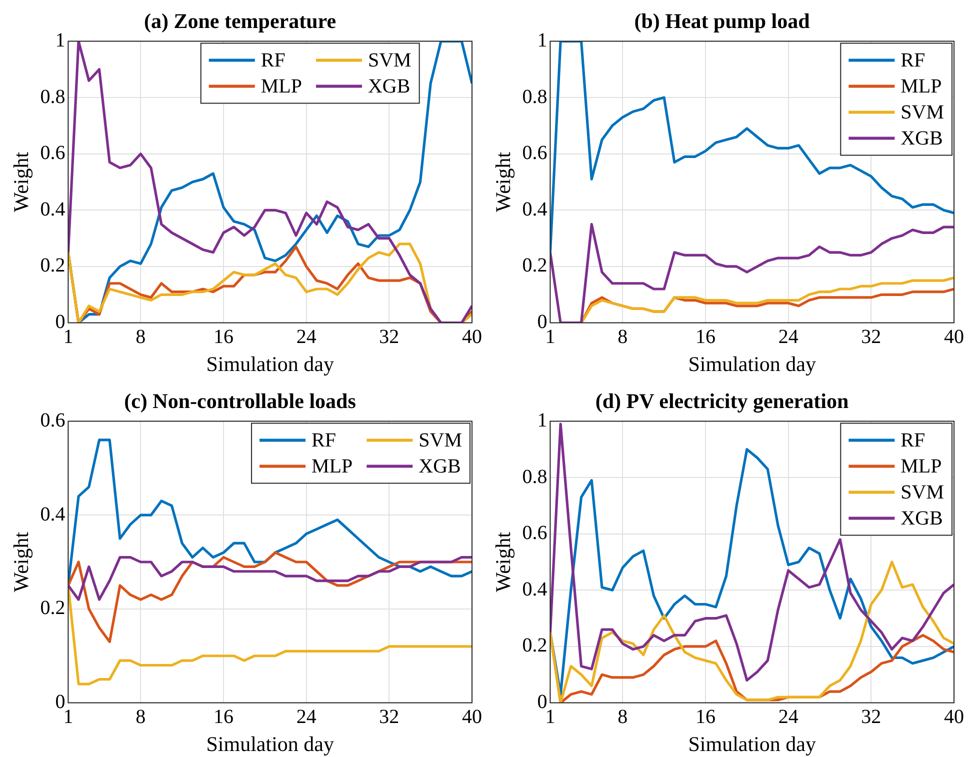 The image size is (976, 757). Describe the element at coordinates (240, 21) in the screenshot. I see `chart-title: (a) Zone temperature` at that location.